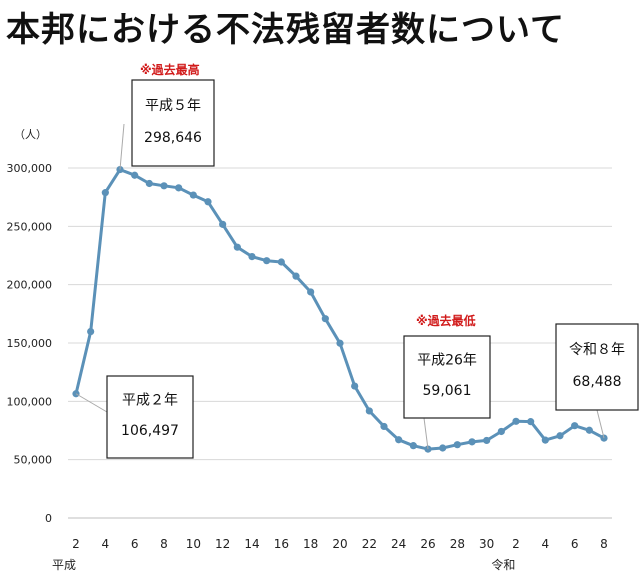 Image resolution: width=640 pixels, height=574 pixels. Describe the element at coordinates (173, 138) in the screenshot. I see `callout-value: 298,646` at that location.